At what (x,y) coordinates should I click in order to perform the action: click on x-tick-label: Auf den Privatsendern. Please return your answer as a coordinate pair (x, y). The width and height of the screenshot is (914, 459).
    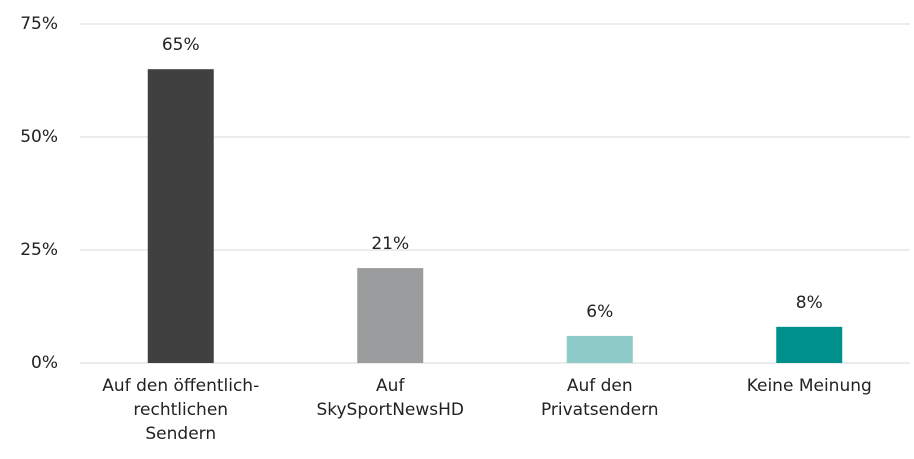
    Looking at the image, I should click on (599, 398).